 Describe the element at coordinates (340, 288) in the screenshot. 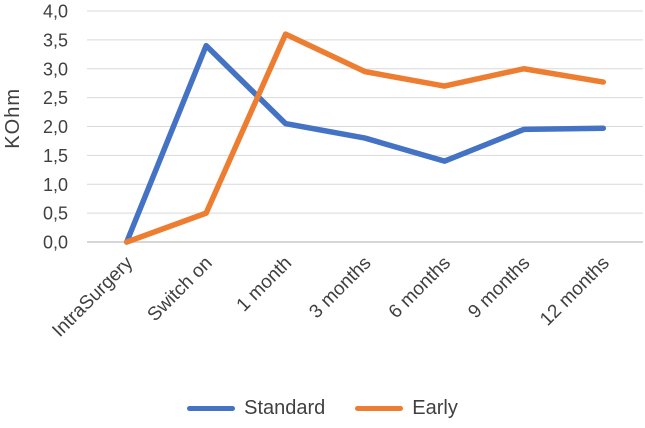

I see `x-category-label: 3 months` at that location.